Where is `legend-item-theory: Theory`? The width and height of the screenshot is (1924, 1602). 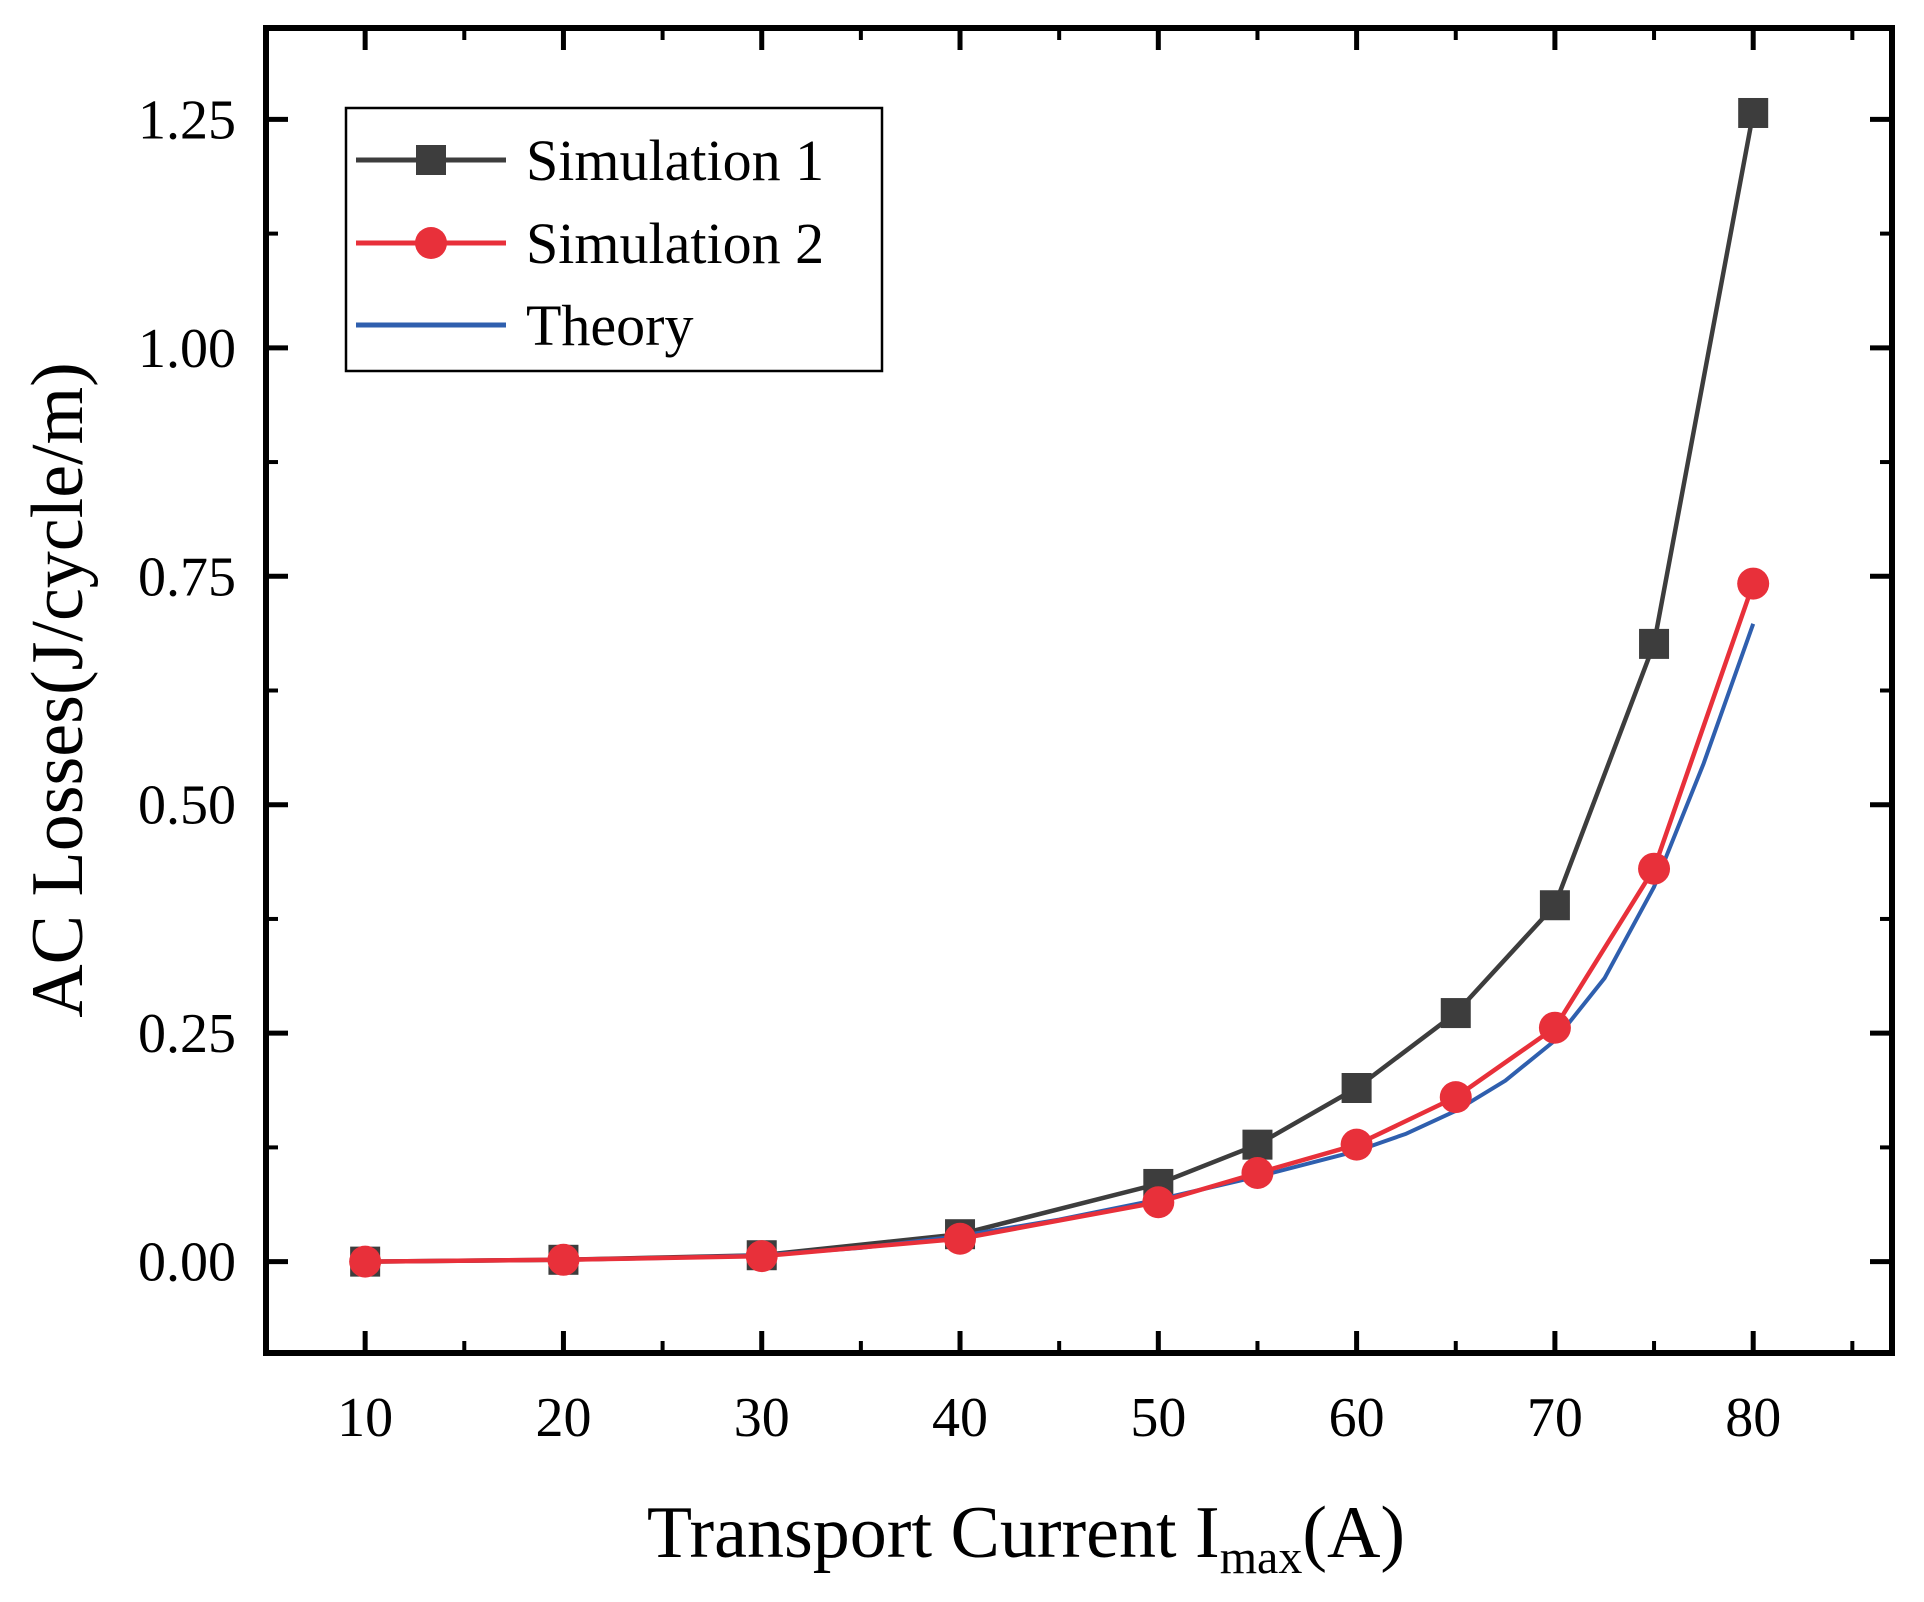
legend-item-theory: Theory is located at coordinates (525, 325).